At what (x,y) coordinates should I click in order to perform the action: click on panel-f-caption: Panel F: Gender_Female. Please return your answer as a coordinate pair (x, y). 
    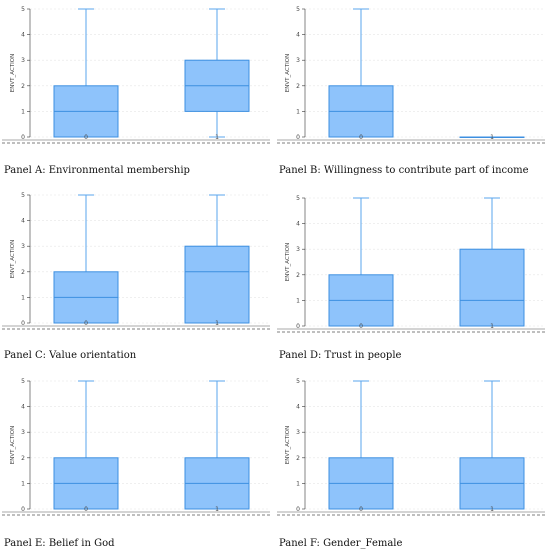
    Looking at the image, I should click on (341, 543).